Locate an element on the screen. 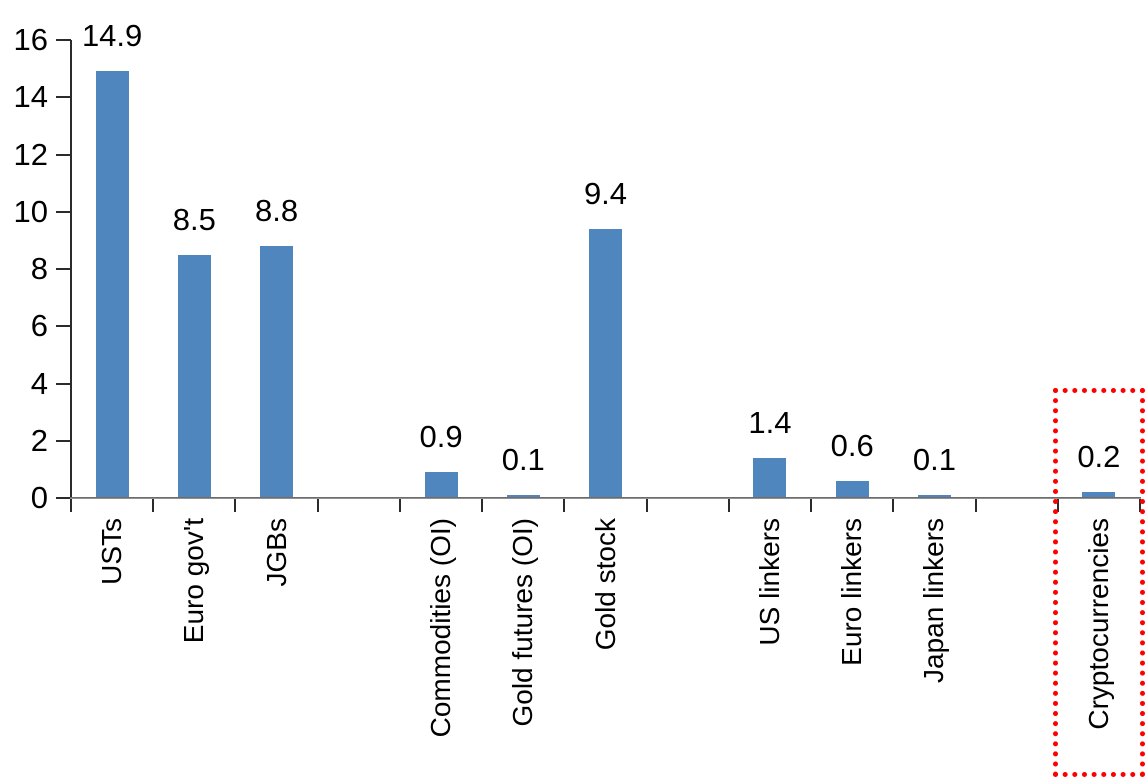 This screenshot has width=1146, height=780. bar-value-label: 8.8 is located at coordinates (277, 211).